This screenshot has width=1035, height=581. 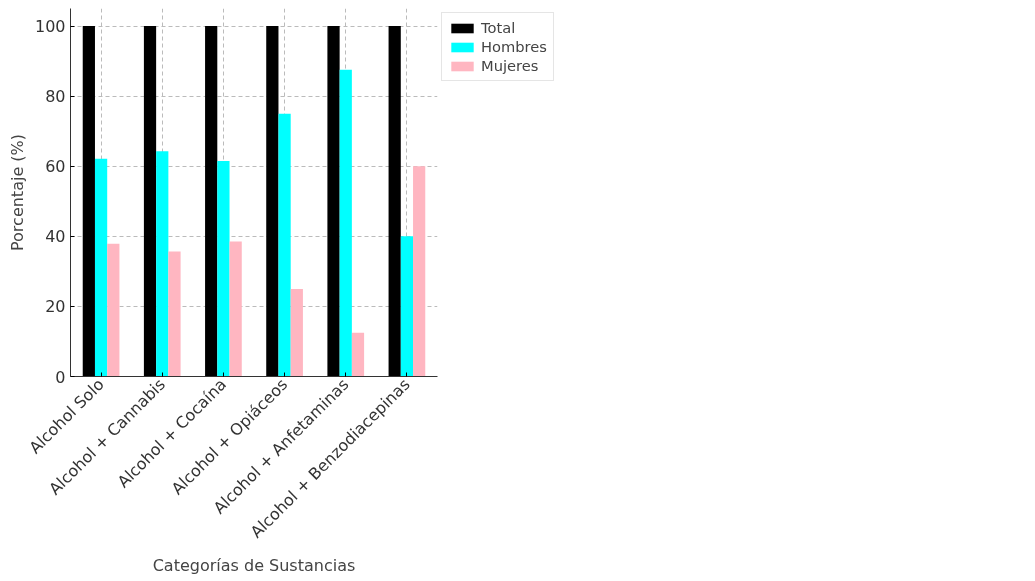 I want to click on legend-label: Mujeres, so click(x=510, y=65).